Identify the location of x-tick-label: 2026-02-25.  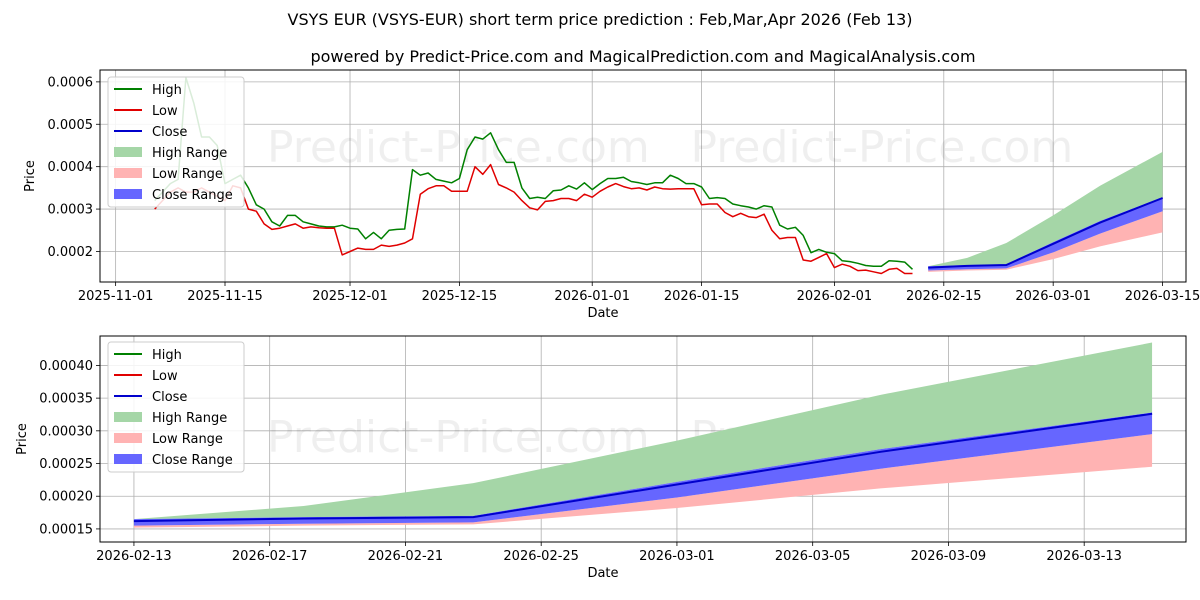
(541, 556).